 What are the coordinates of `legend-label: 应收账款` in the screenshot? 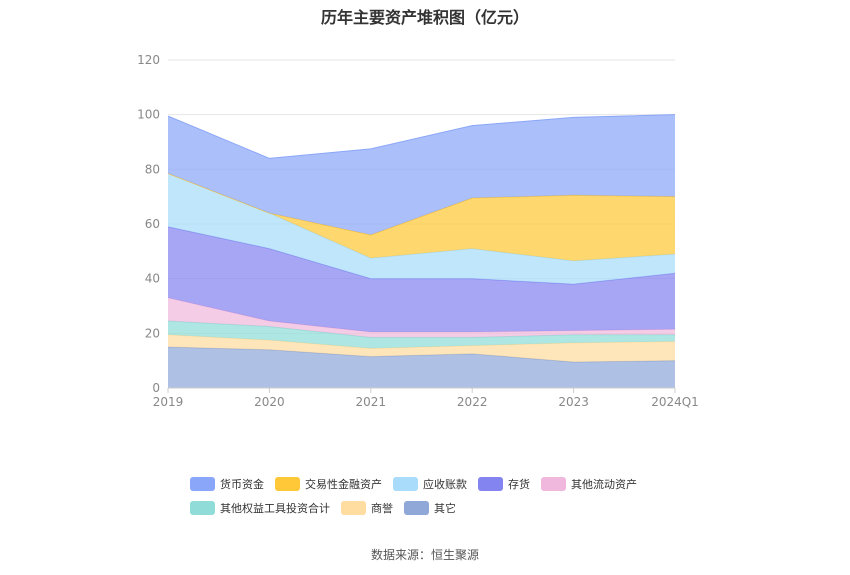 It's located at (445, 484).